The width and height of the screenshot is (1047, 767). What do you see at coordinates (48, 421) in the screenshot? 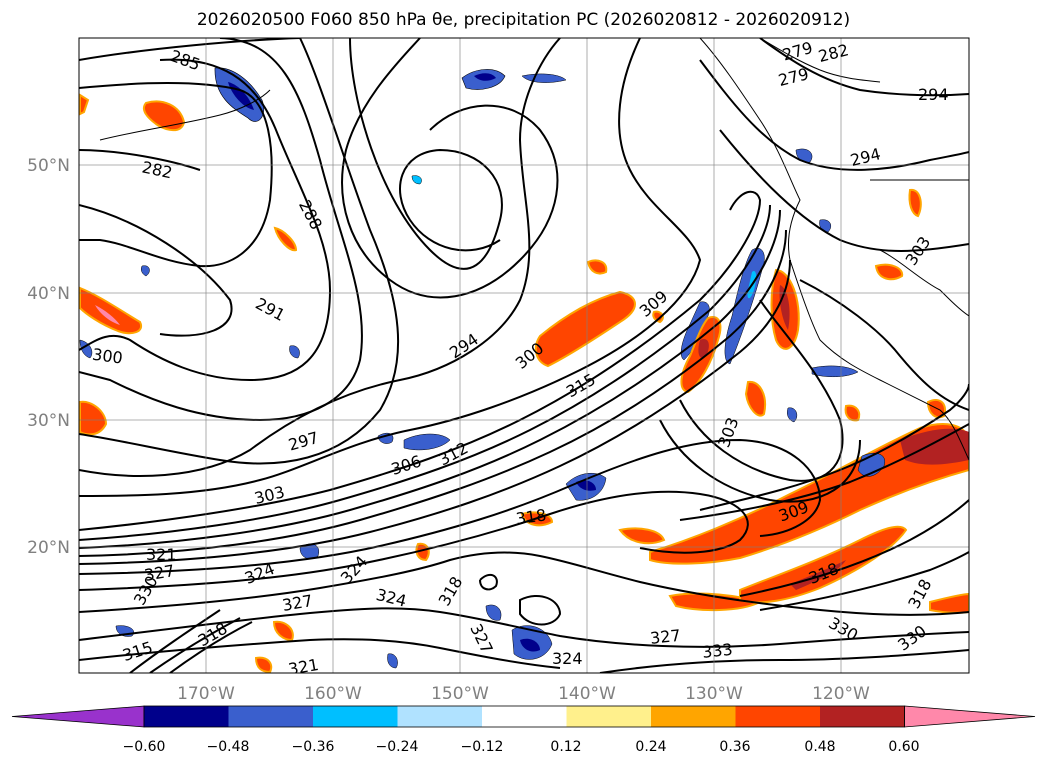
I see `lat-label: 30°N` at bounding box center [48, 421].